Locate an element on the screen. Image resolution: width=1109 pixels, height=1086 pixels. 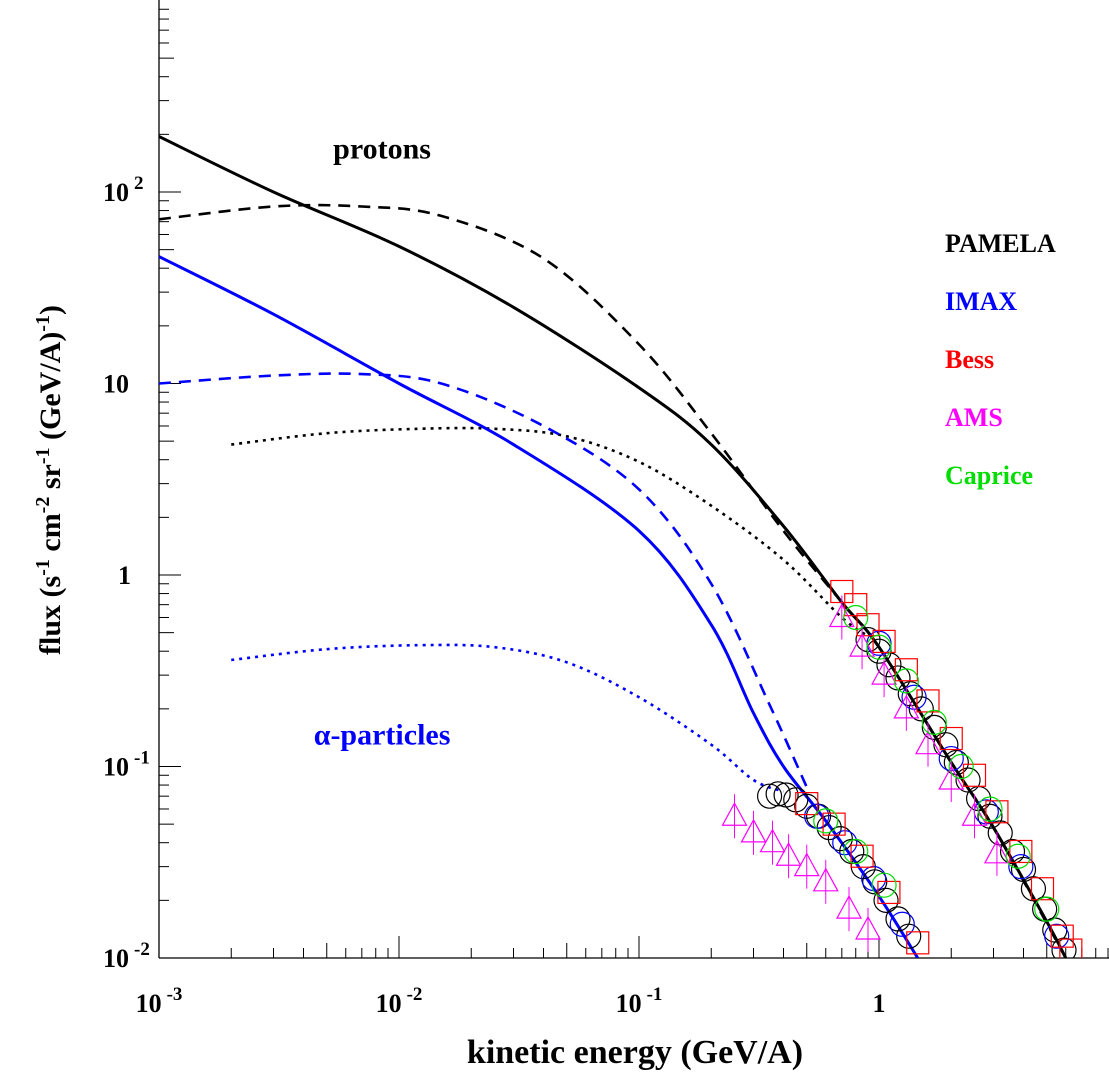
legend-entry-bess: Bess is located at coordinates (969, 359).